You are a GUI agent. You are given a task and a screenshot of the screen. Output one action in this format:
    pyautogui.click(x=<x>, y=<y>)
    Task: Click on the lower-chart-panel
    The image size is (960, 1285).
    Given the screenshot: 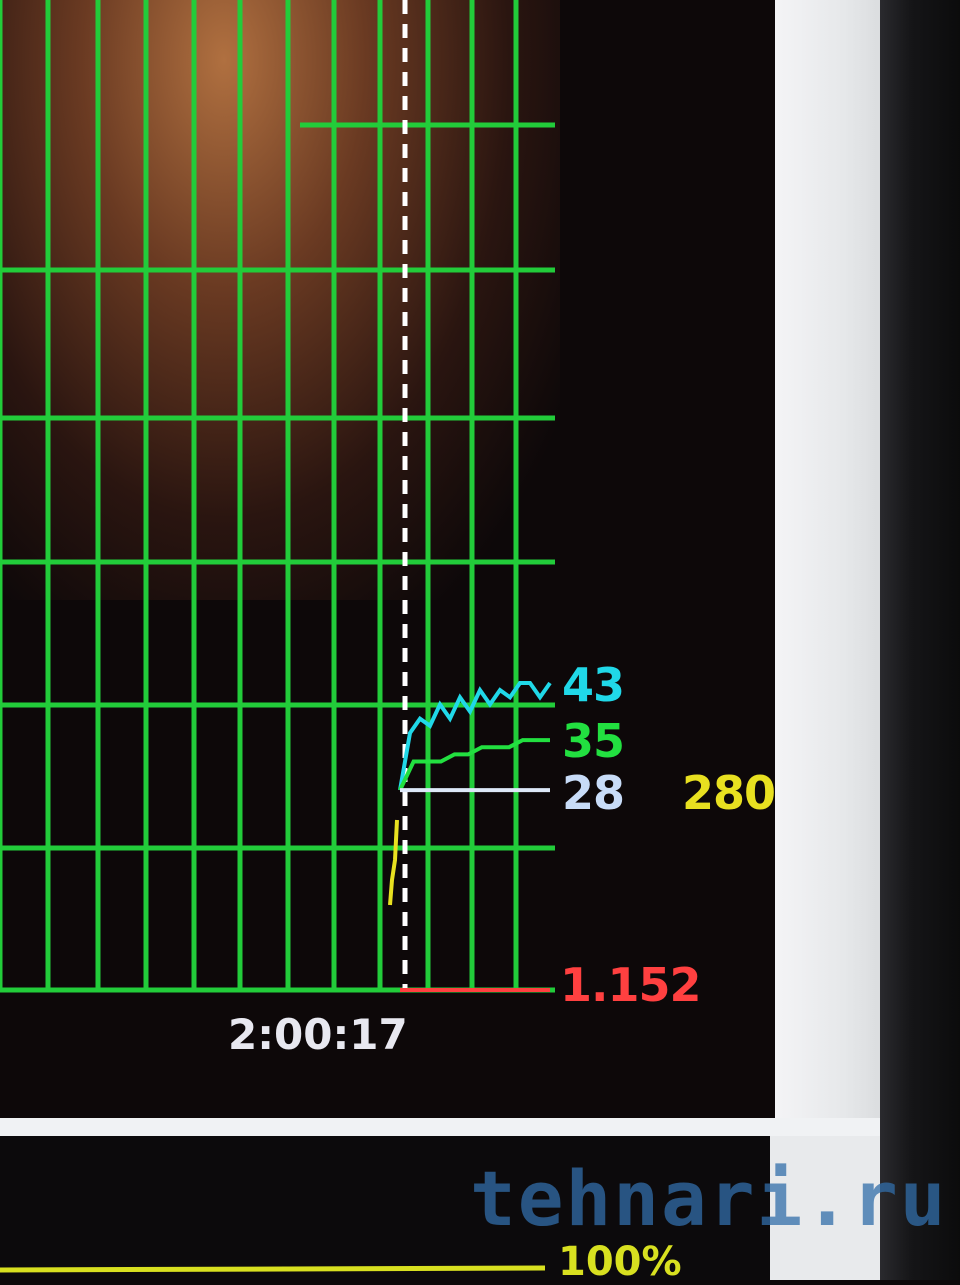 What is the action you would take?
    pyautogui.click(x=385, y=1208)
    